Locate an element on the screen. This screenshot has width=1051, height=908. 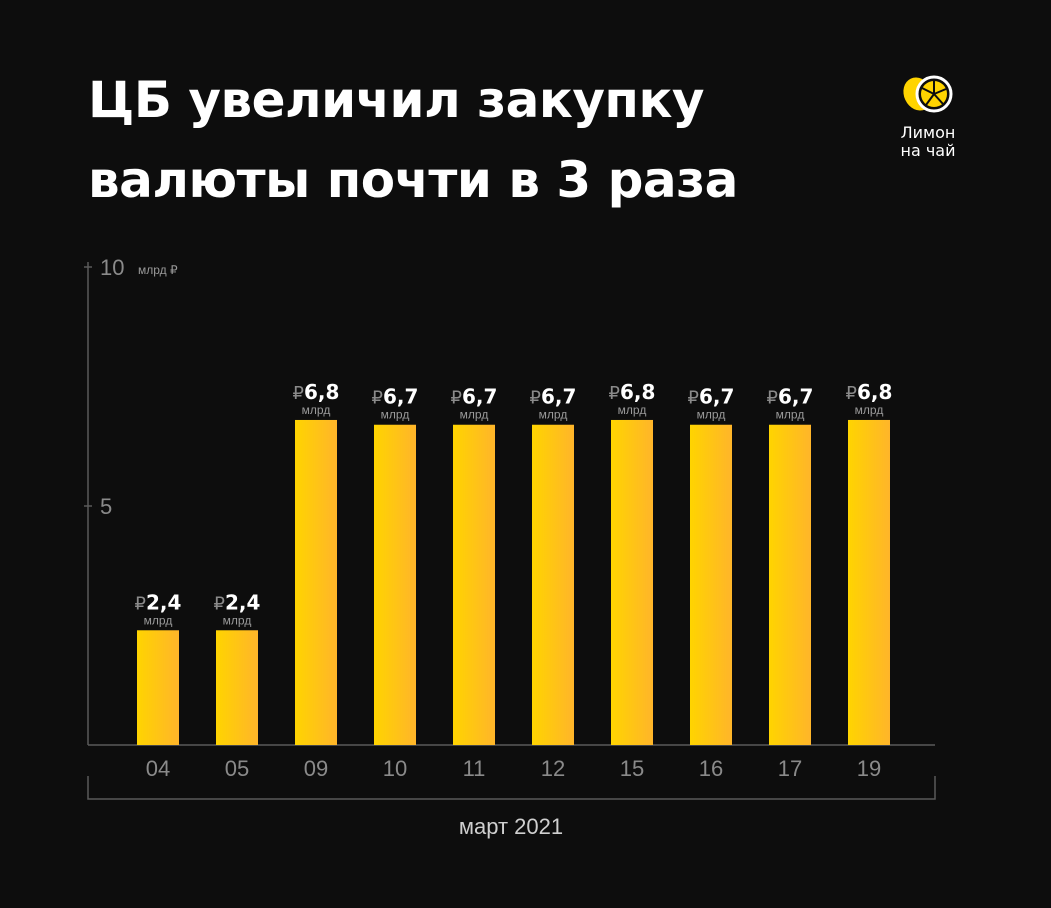
lemon-icon is located at coordinates (928, 94).